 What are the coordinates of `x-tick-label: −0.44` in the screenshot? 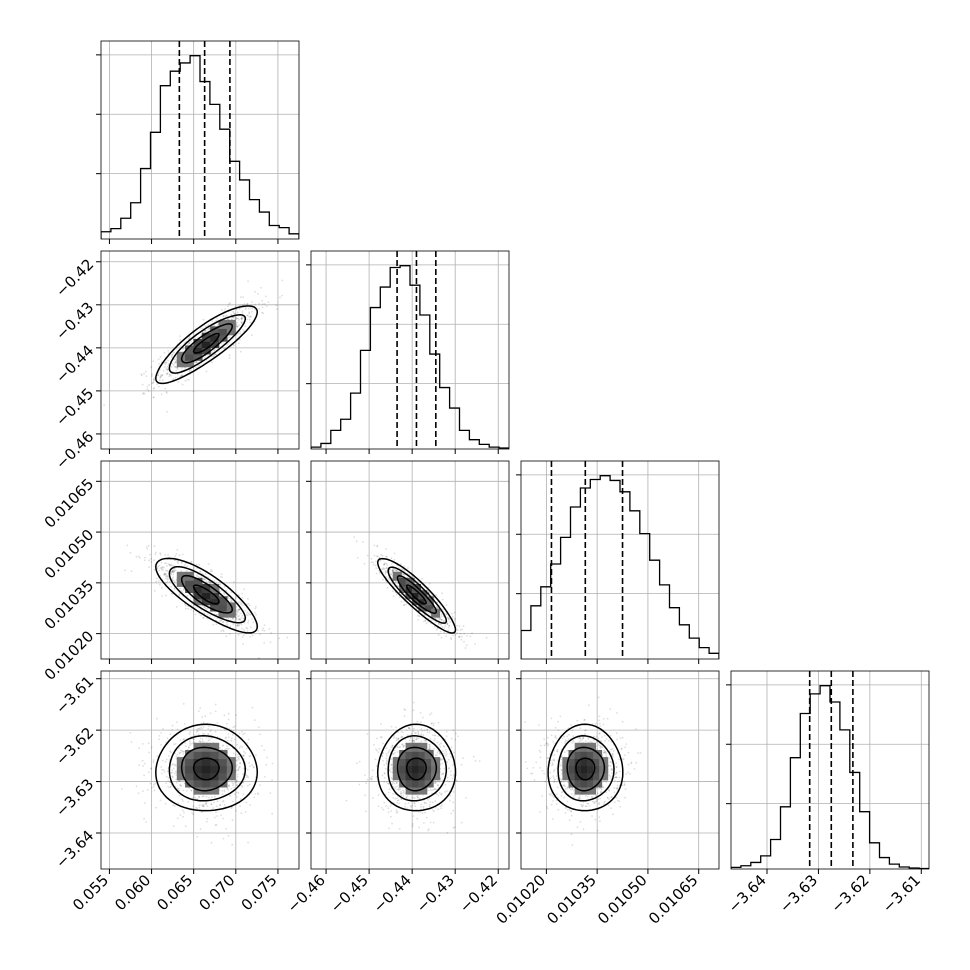 It's located at (392, 893).